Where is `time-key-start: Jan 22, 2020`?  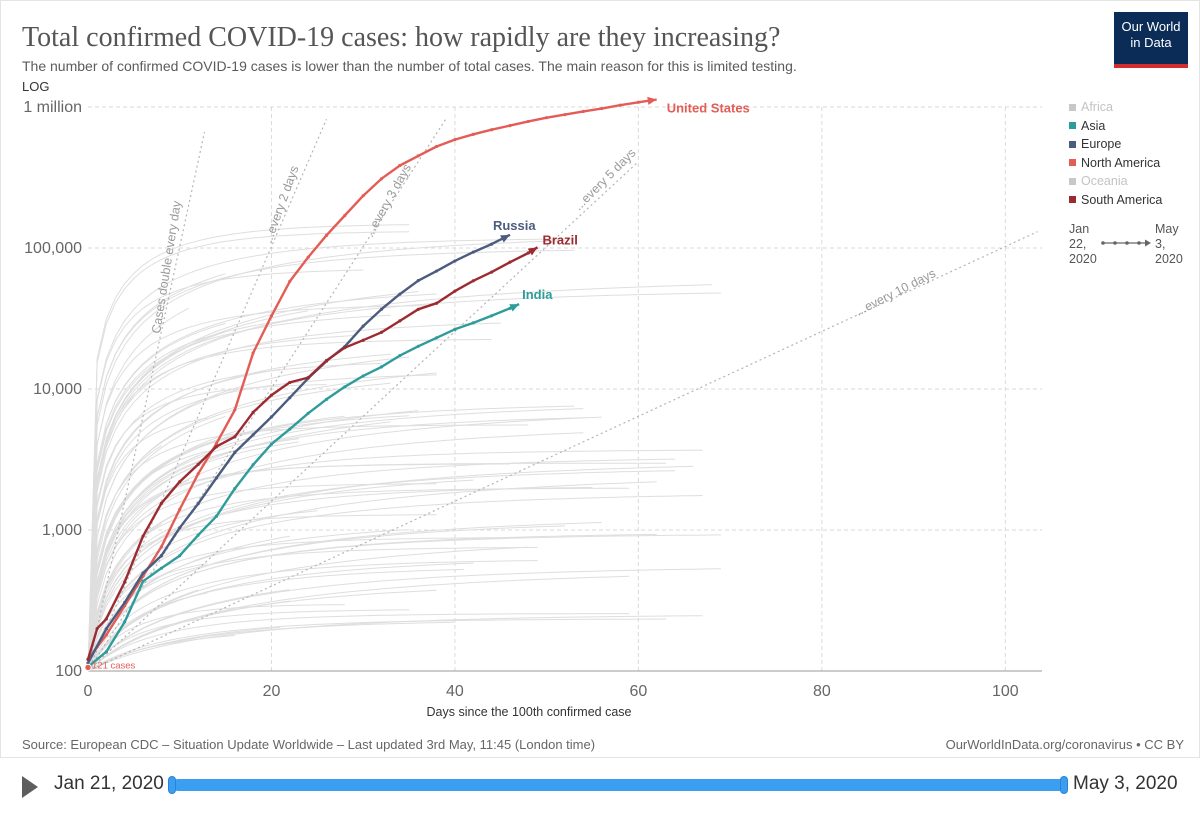 time-key-start: Jan 22, 2020 is located at coordinates (1083, 244).